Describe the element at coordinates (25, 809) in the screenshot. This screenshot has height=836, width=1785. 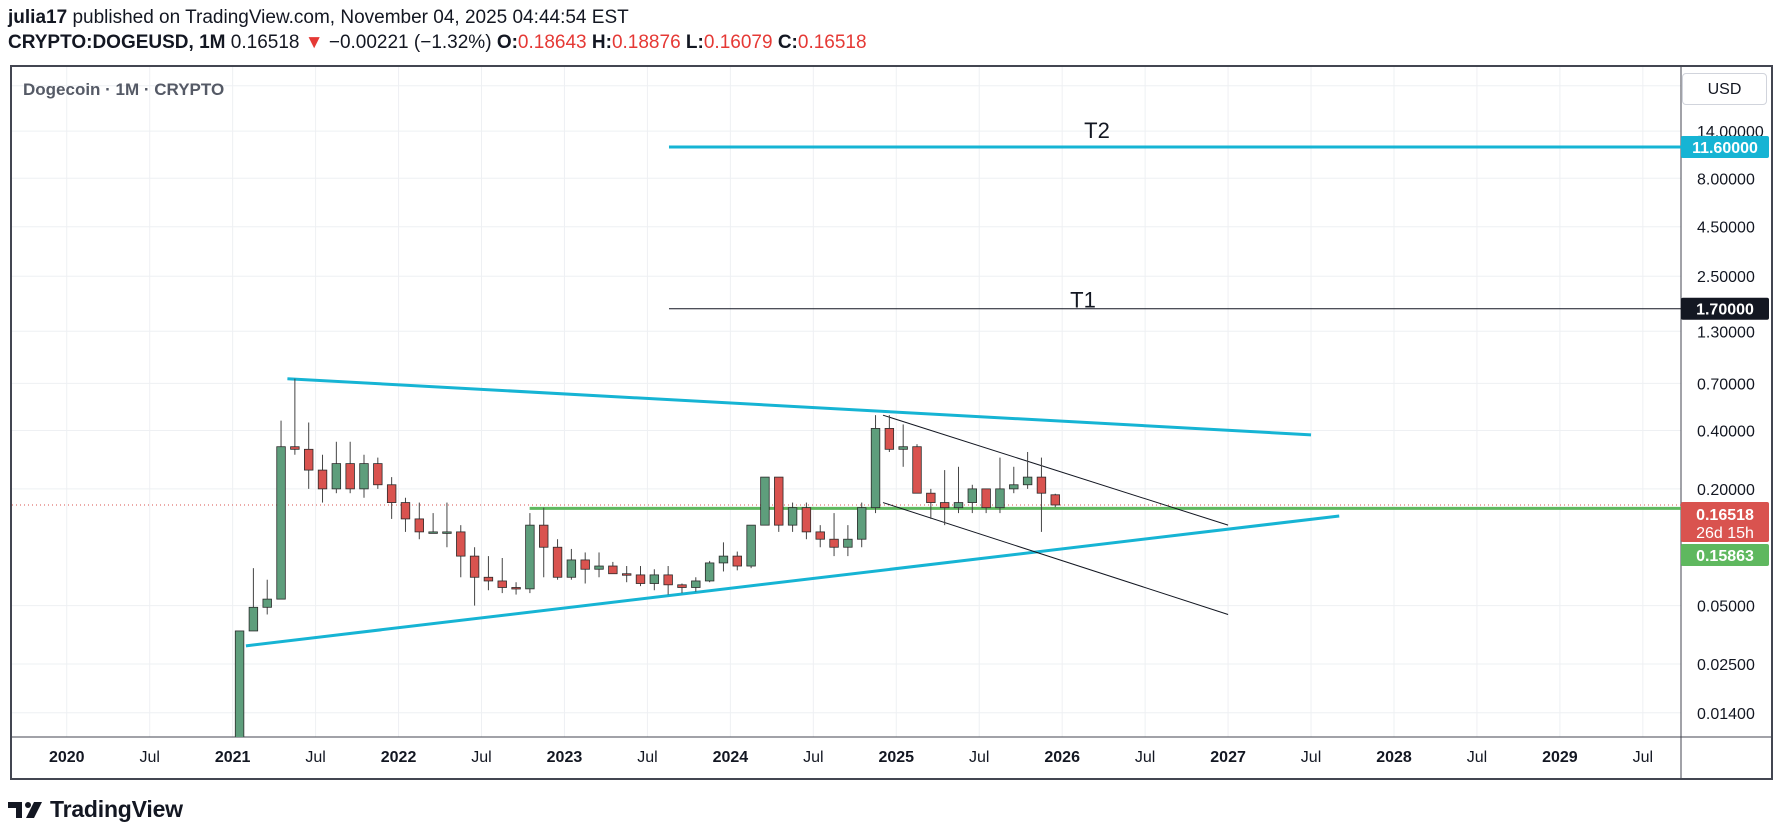
I see `tradingview-logo-icon` at that location.